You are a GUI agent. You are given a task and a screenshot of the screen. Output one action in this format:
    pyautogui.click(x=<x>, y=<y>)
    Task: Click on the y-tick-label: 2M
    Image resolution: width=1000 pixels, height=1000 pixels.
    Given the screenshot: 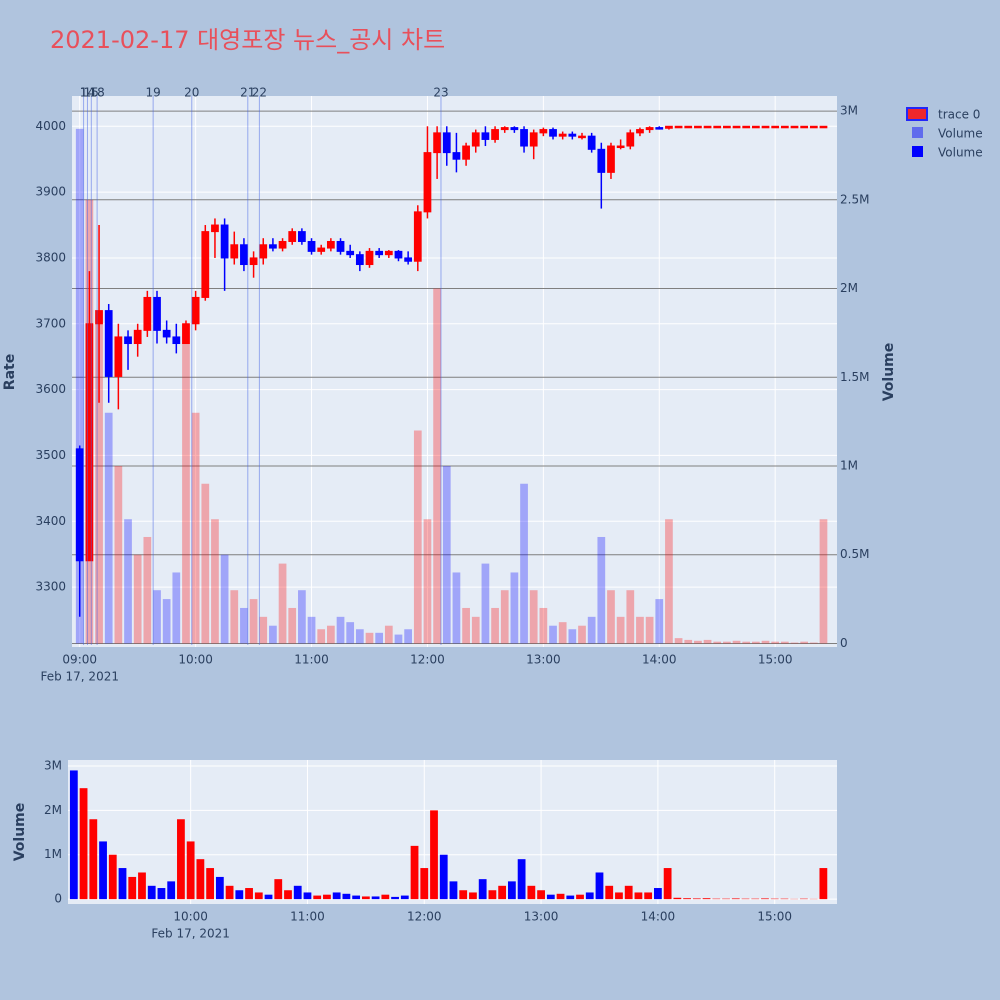 What is the action you would take?
    pyautogui.click(x=53, y=810)
    